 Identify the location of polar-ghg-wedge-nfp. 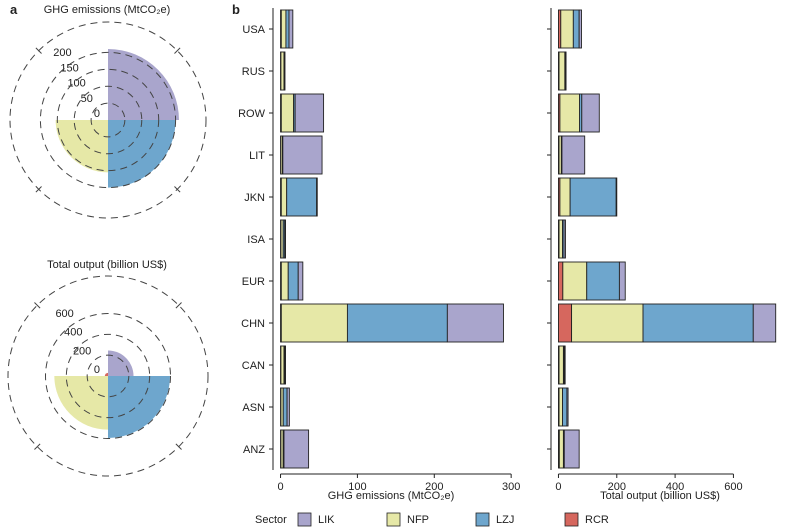
(81, 146).